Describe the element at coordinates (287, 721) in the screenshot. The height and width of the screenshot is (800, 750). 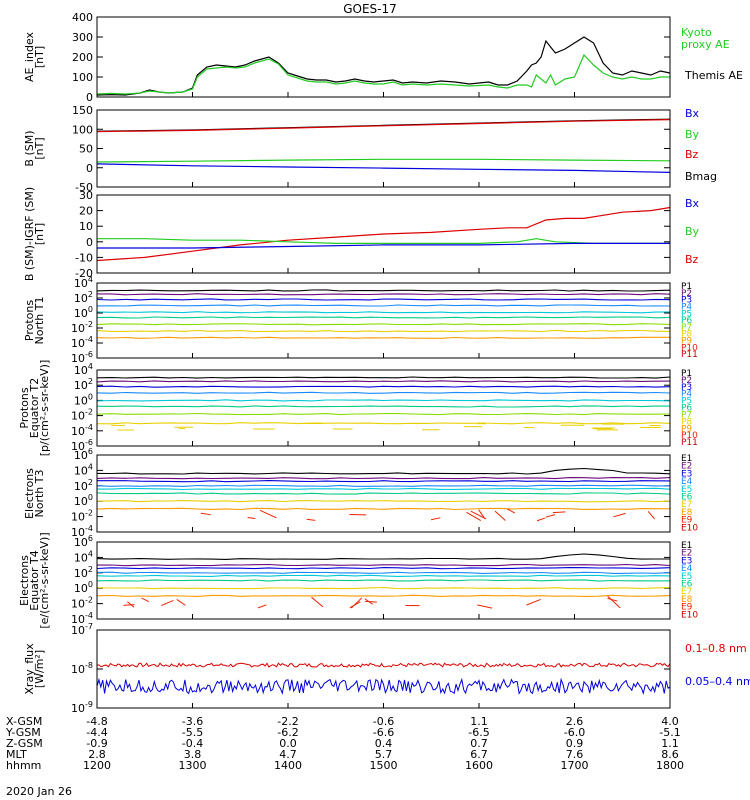
I see `x-tick-label: -2.2` at that location.